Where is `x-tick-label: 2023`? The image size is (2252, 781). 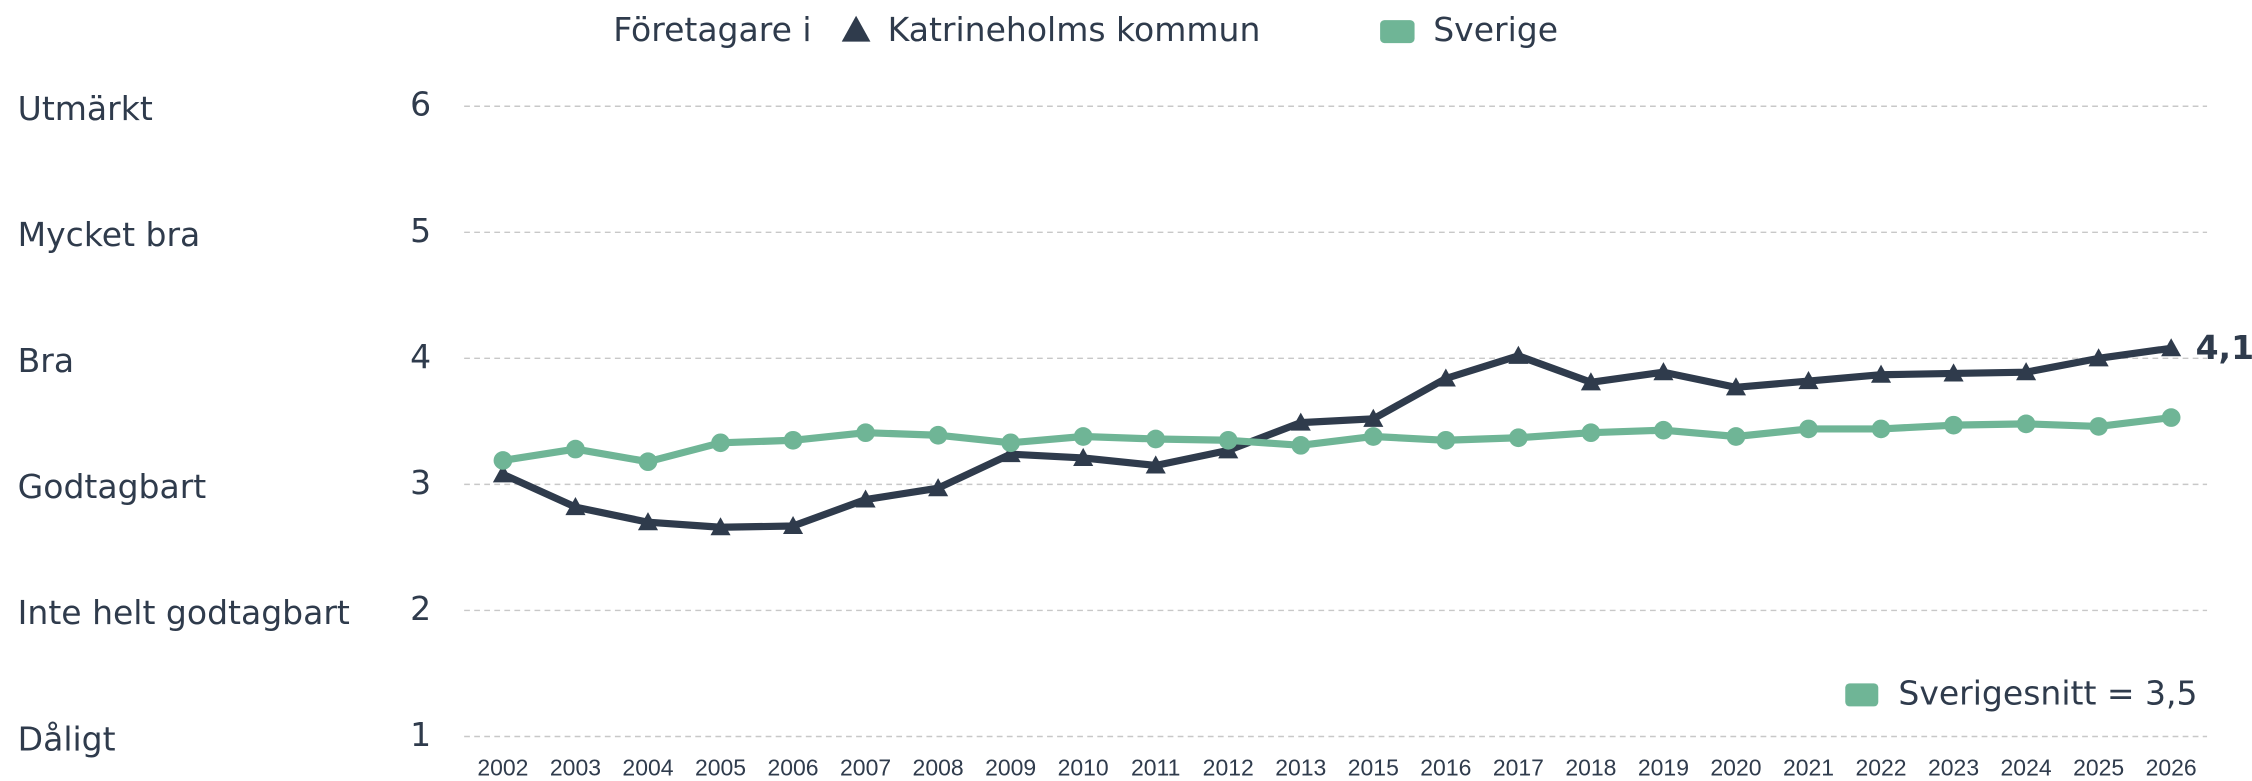
x-tick-label: 2023 is located at coordinates (1953, 768).